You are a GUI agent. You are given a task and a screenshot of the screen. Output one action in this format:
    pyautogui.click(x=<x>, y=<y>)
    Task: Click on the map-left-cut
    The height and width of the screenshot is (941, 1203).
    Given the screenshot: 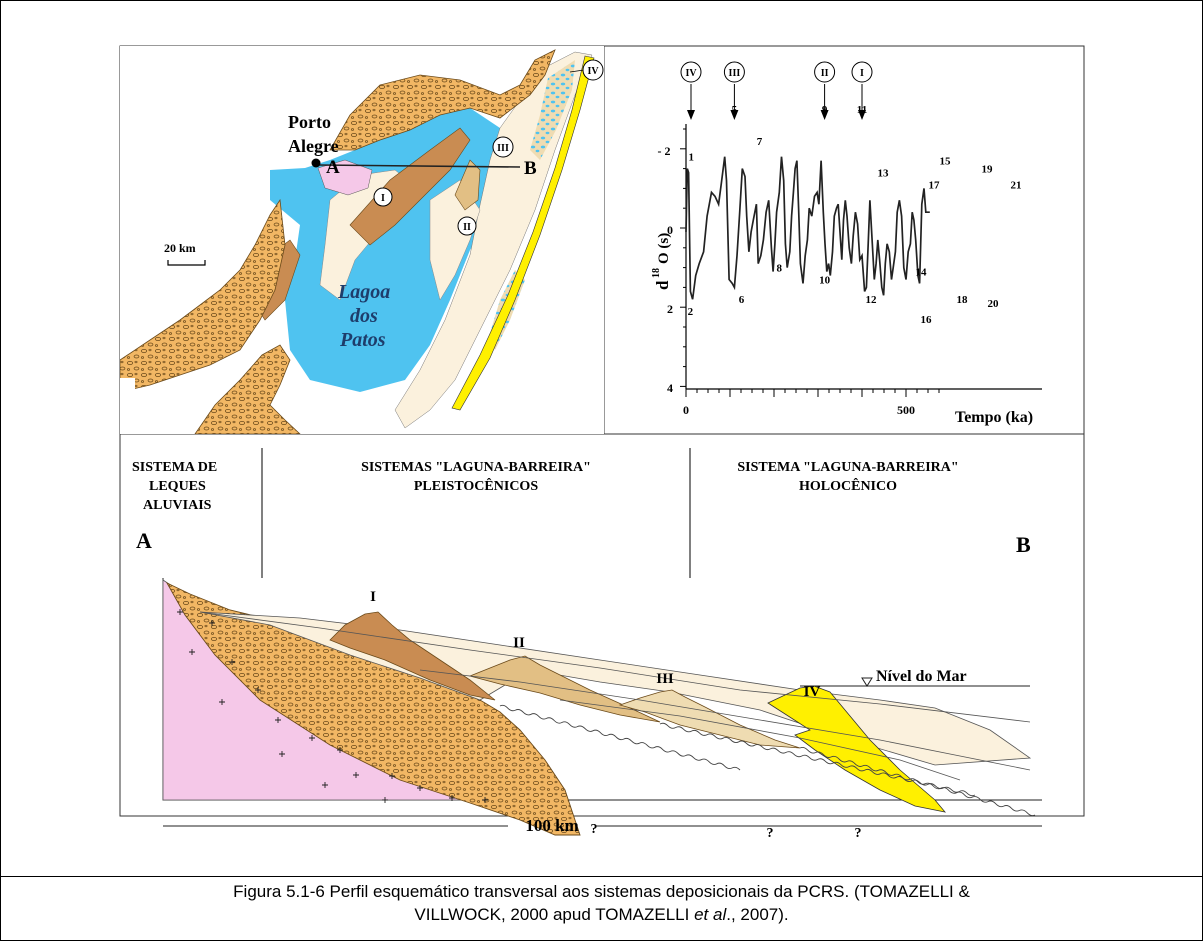 What is the action you would take?
    pyautogui.click(x=127, y=406)
    